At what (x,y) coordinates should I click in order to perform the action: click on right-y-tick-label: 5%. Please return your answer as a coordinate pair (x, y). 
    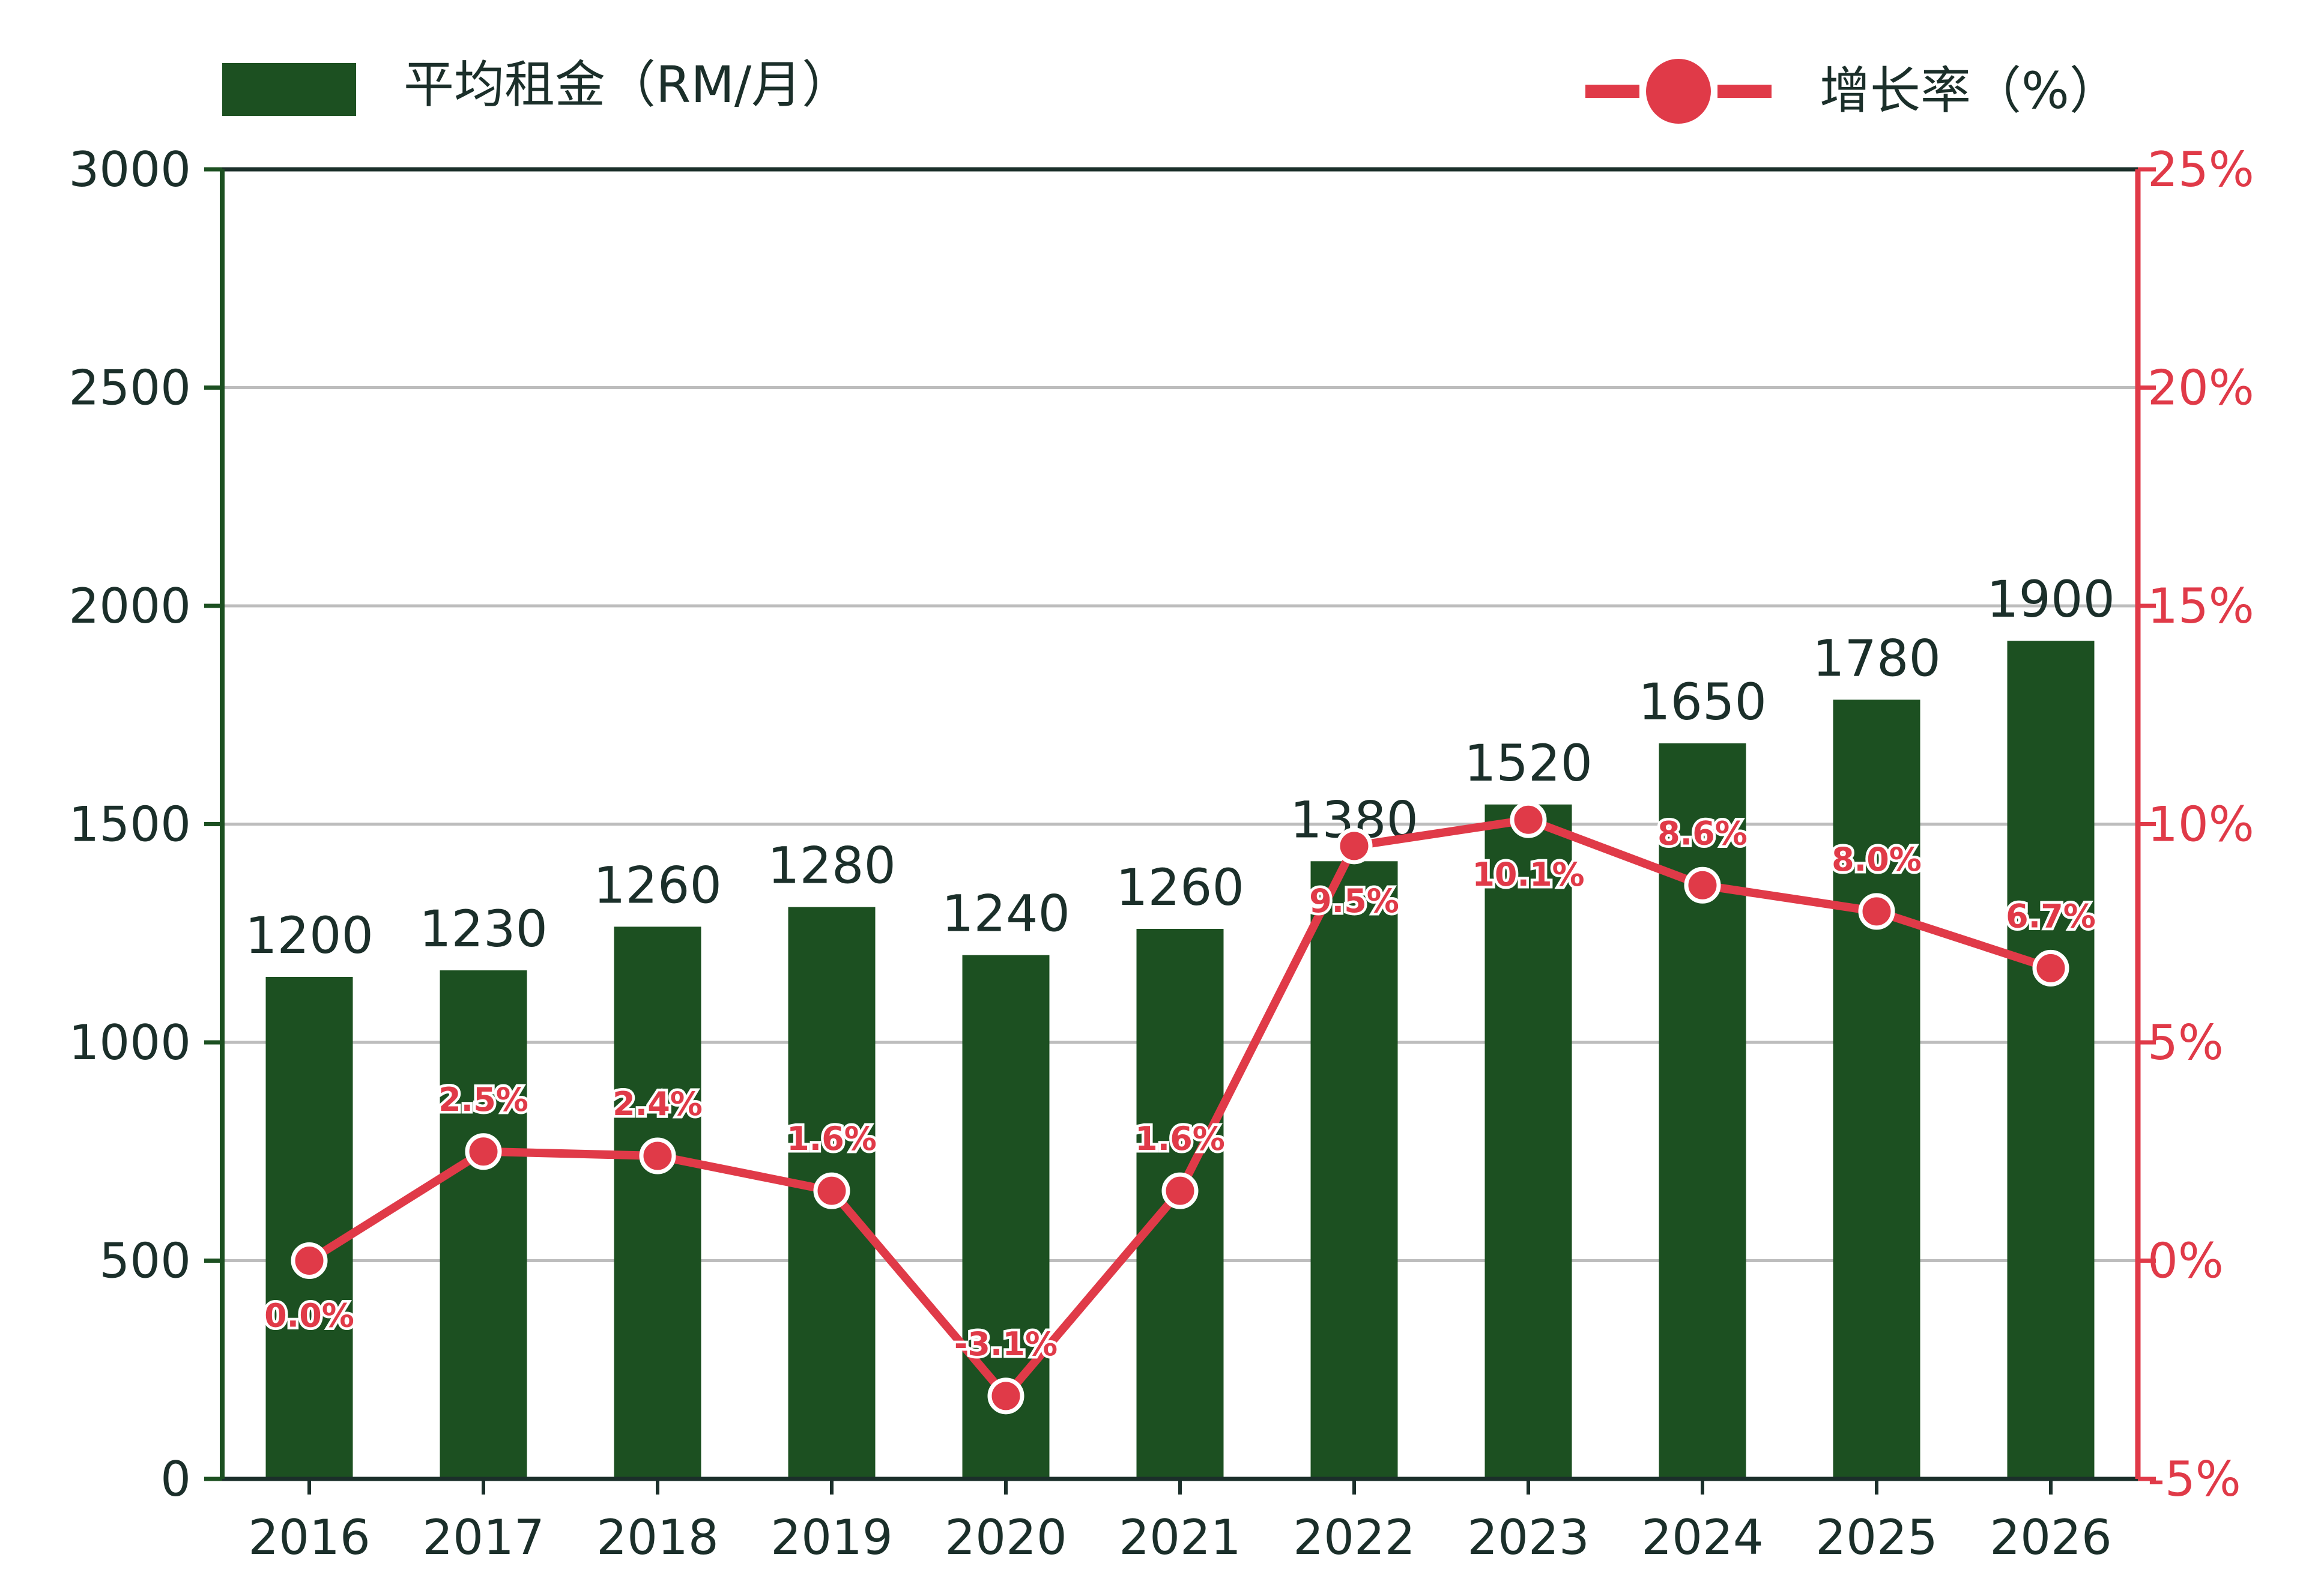
    Looking at the image, I should click on (2185, 1043).